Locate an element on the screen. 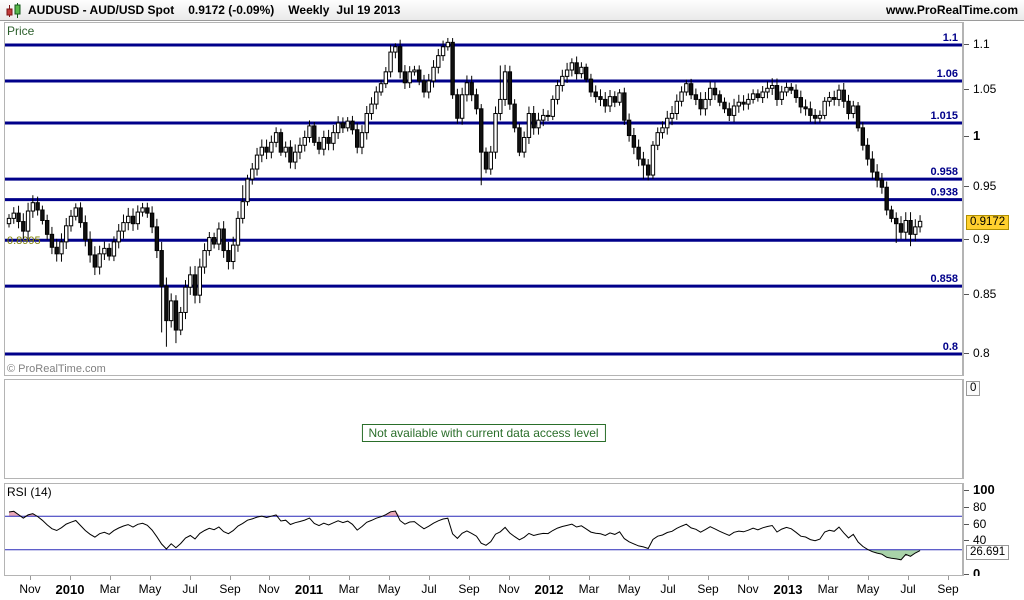  rsi-axis: 26.691 100 80 60 40 0 is located at coordinates (993, 532).